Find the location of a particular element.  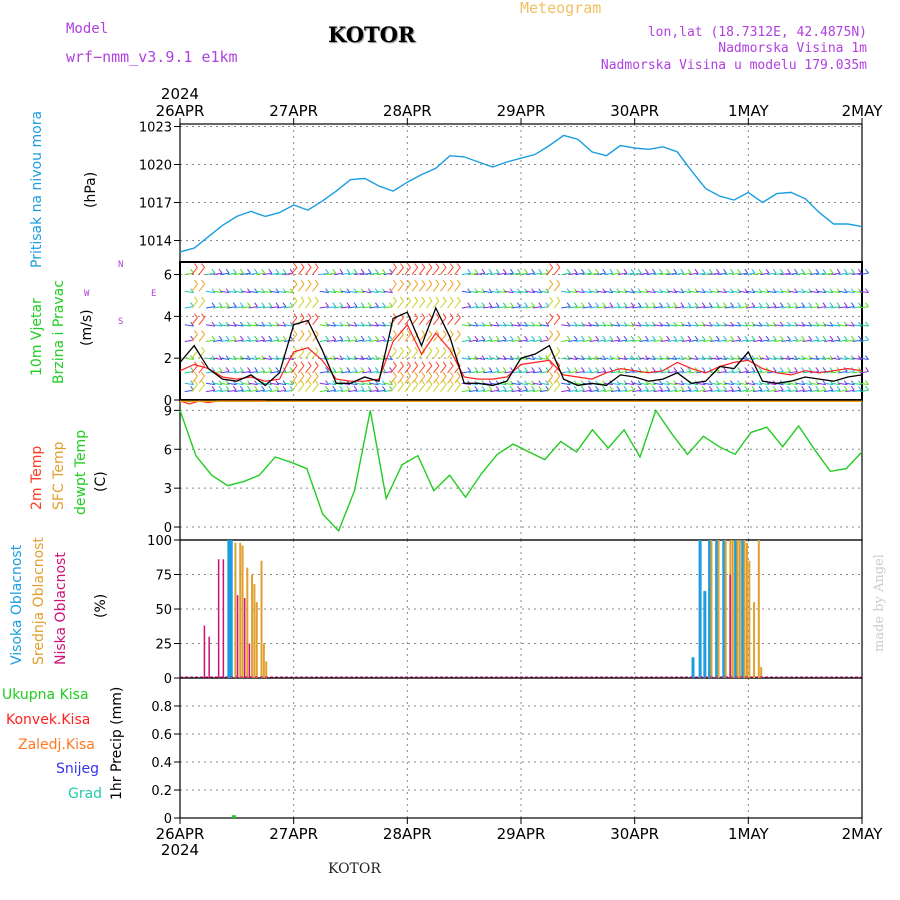

panel-temperature is located at coordinates (518, 470).